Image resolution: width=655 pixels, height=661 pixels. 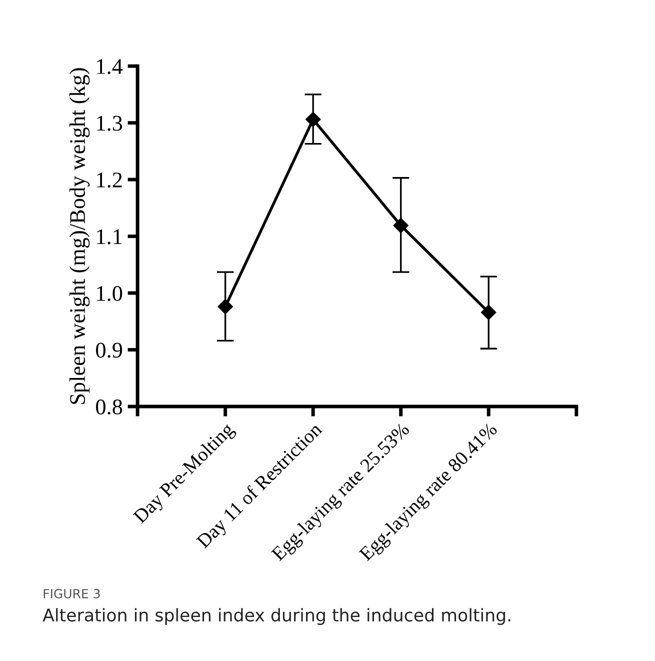 I want to click on text: Alteration in spleen index during the induced molting., so click(x=276, y=616).